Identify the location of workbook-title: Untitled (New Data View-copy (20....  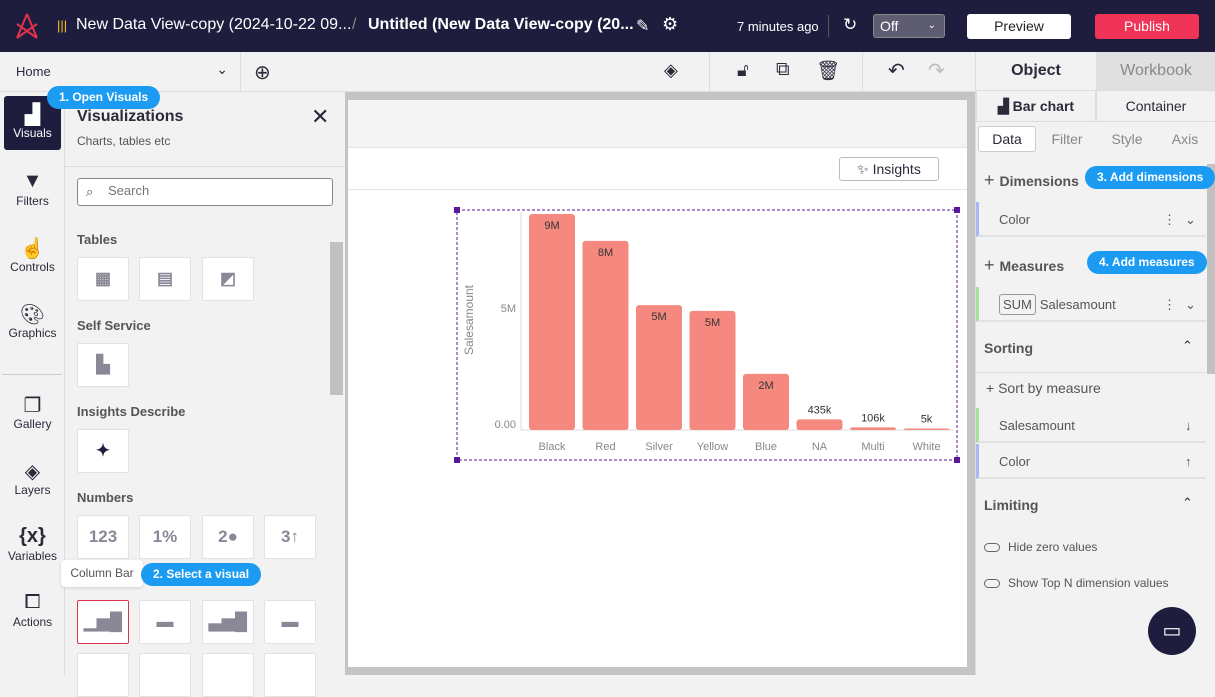
(501, 24).